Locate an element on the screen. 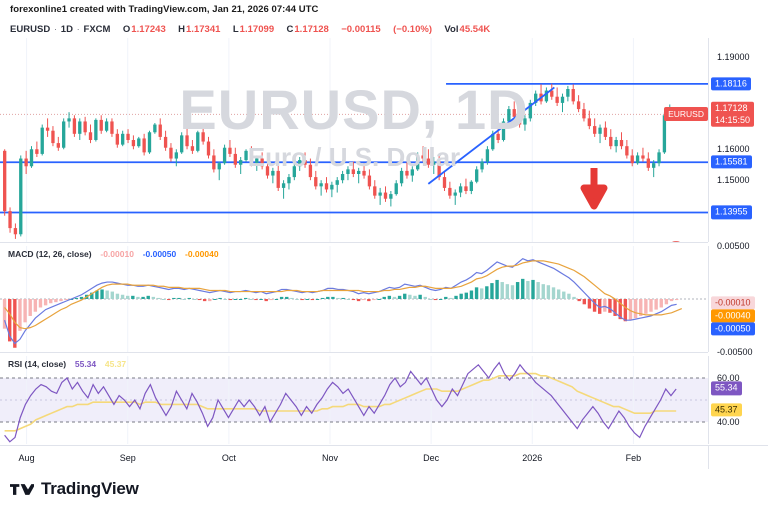  time-tick-2026: 2026 is located at coordinates (532, 458).